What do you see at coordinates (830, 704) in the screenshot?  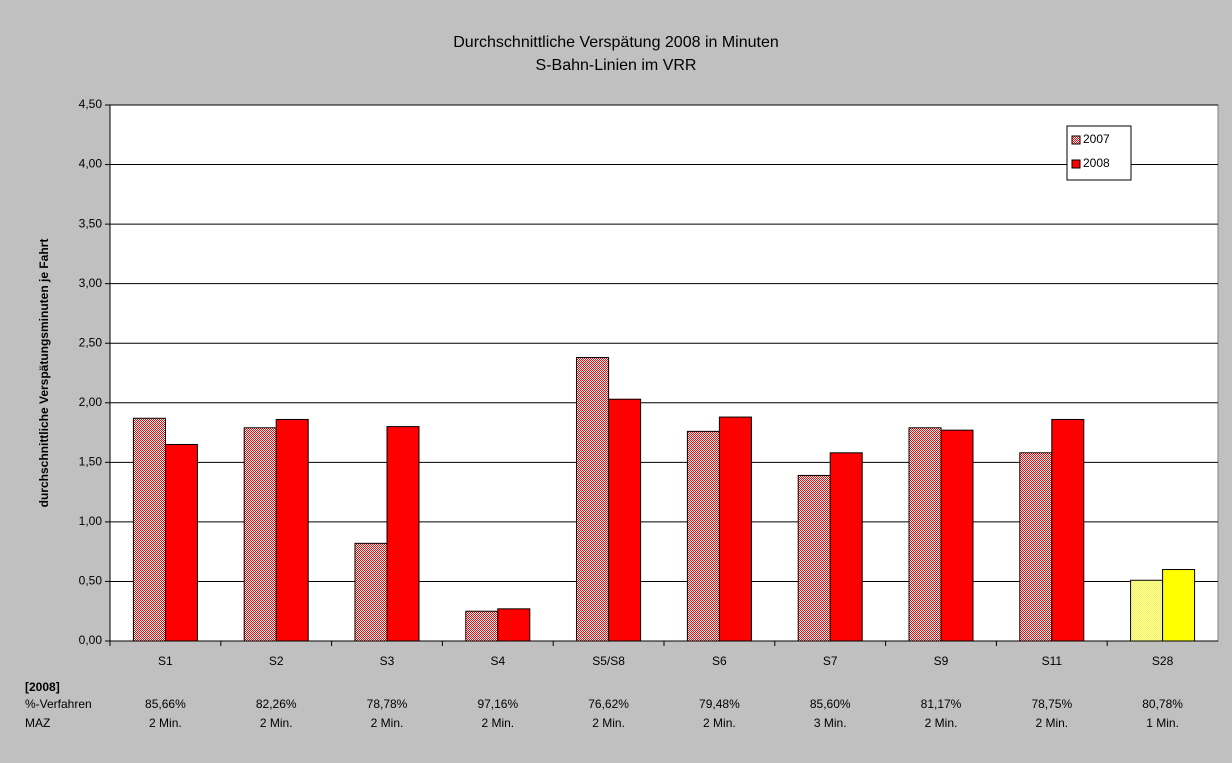 I see `table-cell: 85,60%` at bounding box center [830, 704].